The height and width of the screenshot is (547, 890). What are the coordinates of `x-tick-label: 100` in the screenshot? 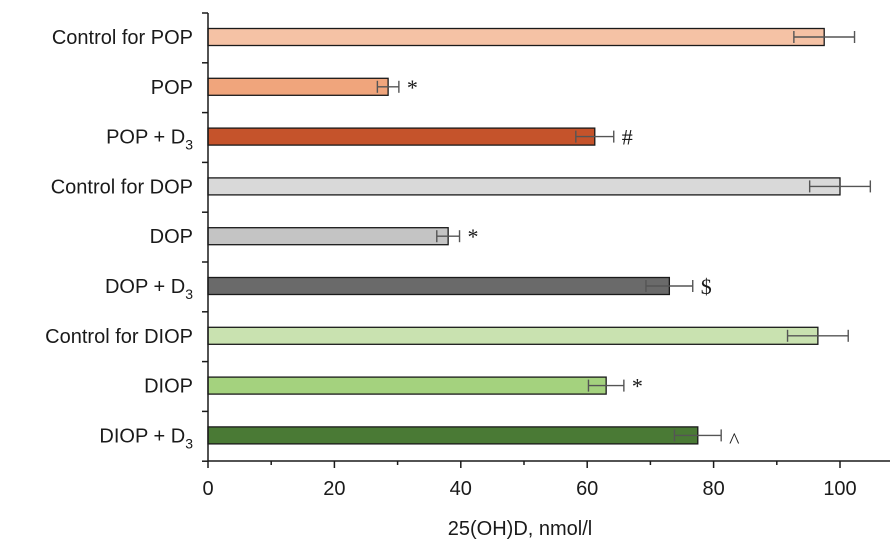 It's located at (839, 489).